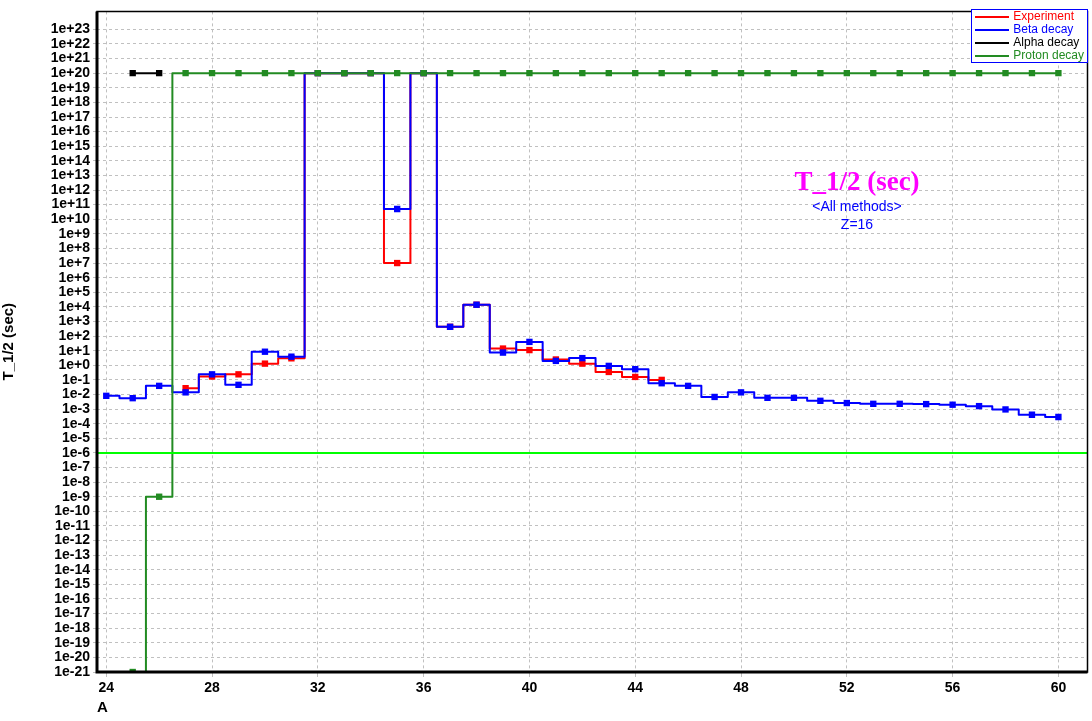  Describe the element at coordinates (70, 28) in the screenshot. I see `y-tick-label: 1e+23` at that location.